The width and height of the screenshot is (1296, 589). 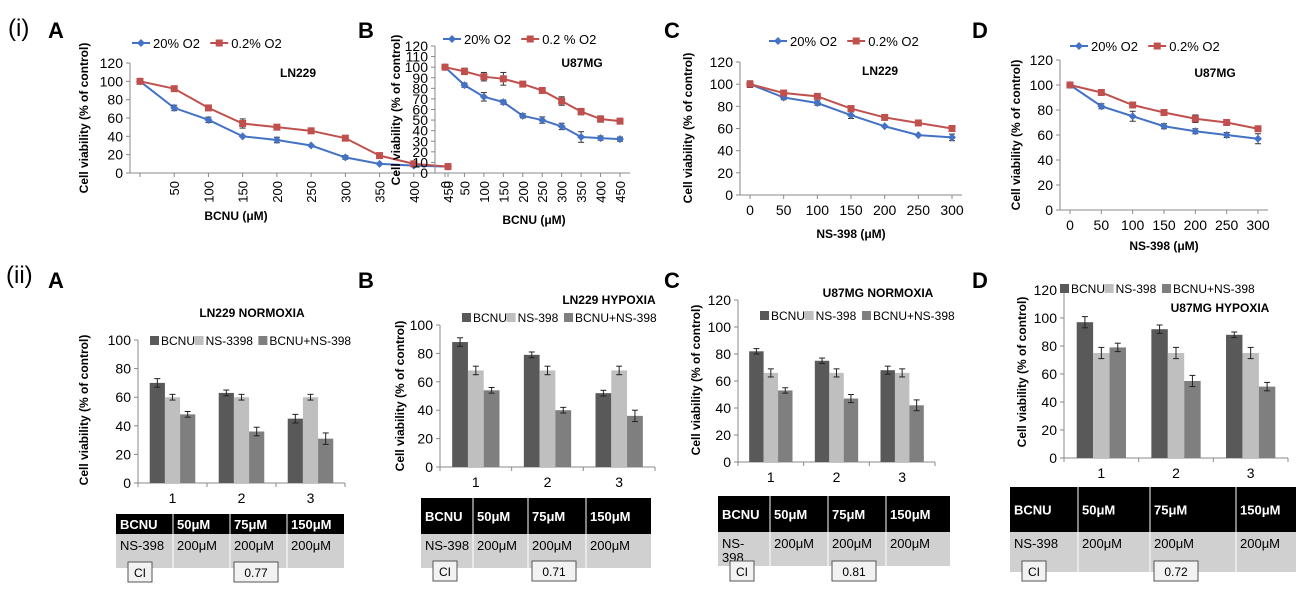 I want to click on legend-label: 0.2 % O2, so click(x=569, y=39).